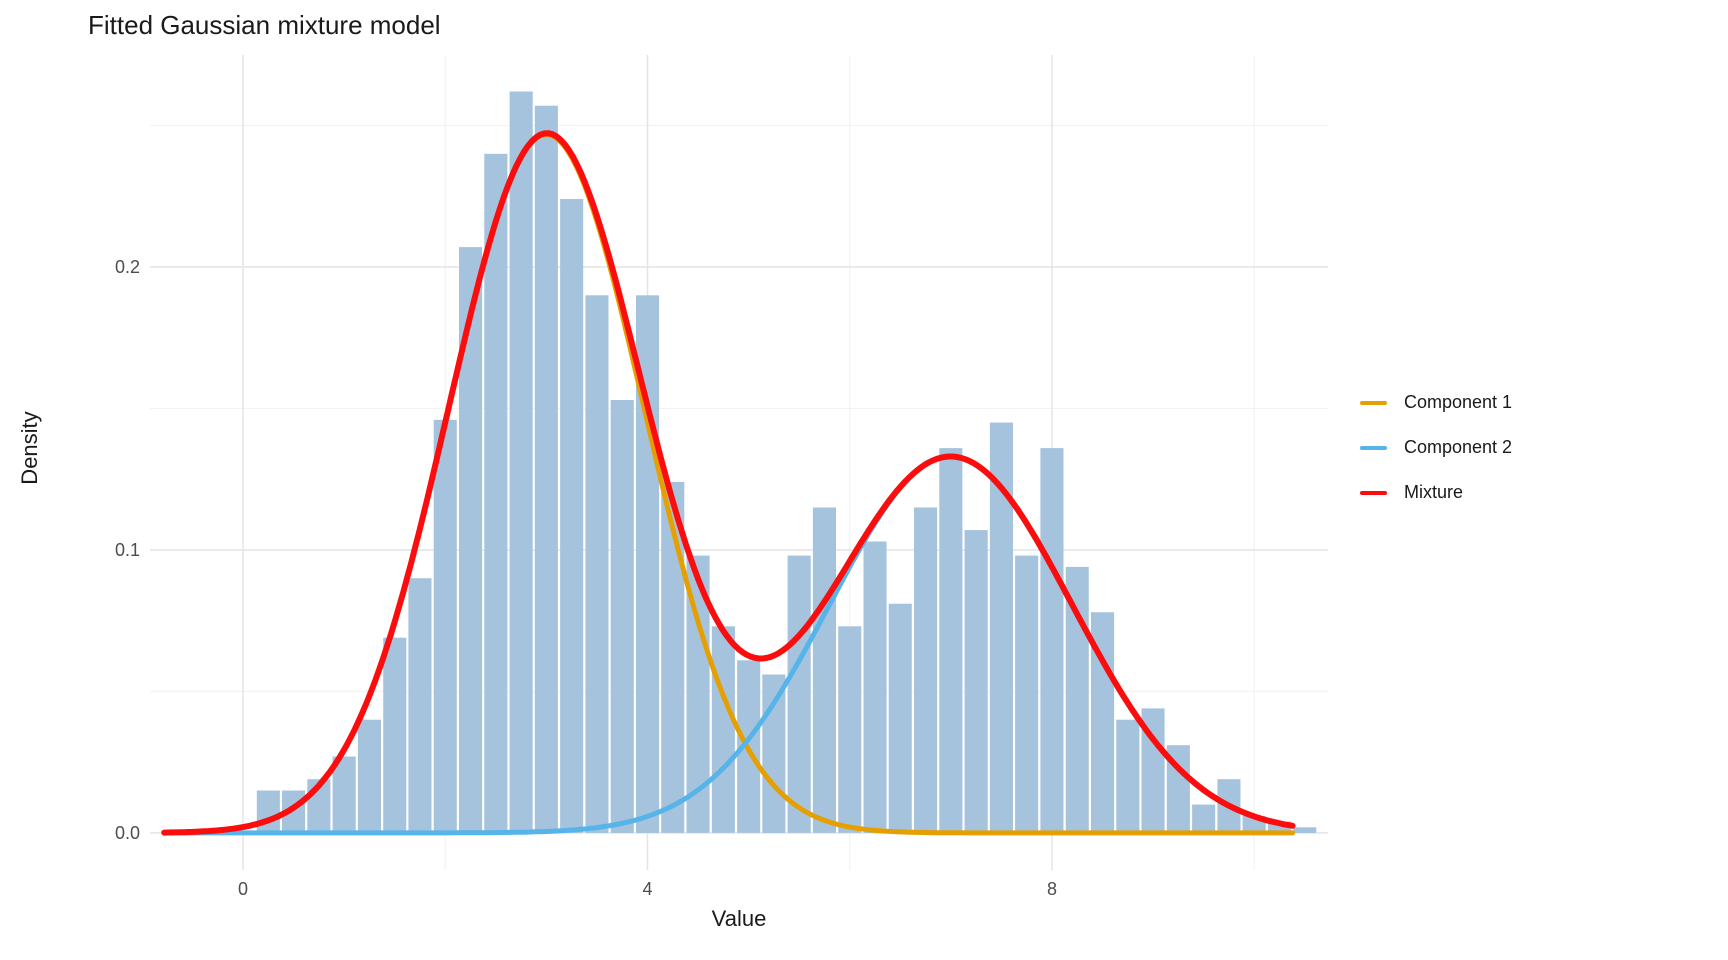  What do you see at coordinates (127, 549) in the screenshot?
I see `y-tick-label: 0.1` at bounding box center [127, 549].